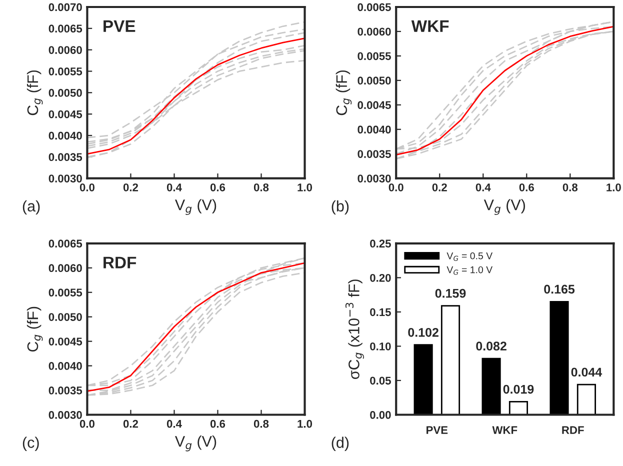  What do you see at coordinates (380, 380) in the screenshot?
I see `y-tick-label: 0.05` at bounding box center [380, 380].